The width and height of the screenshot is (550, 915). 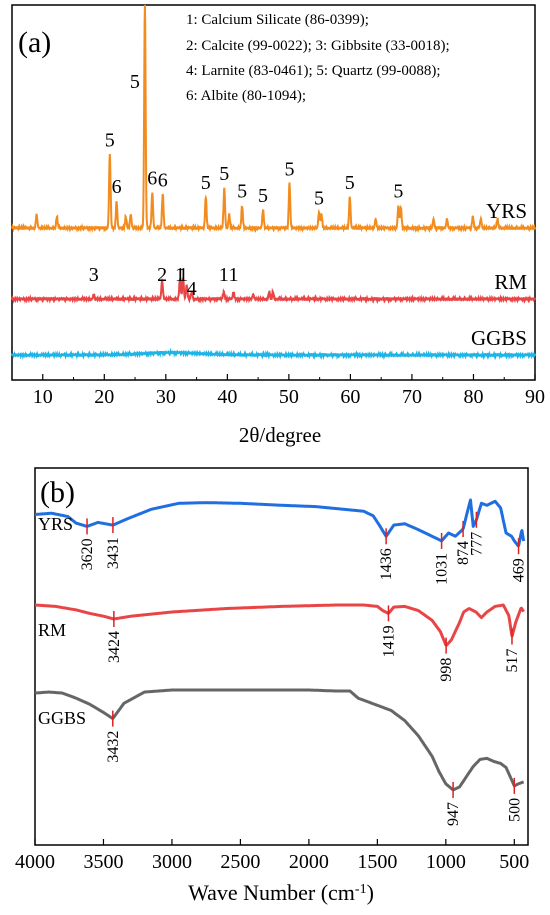 What do you see at coordinates (87, 554) in the screenshot?
I see `band-label-yrs-3620: 3620` at bounding box center [87, 554].